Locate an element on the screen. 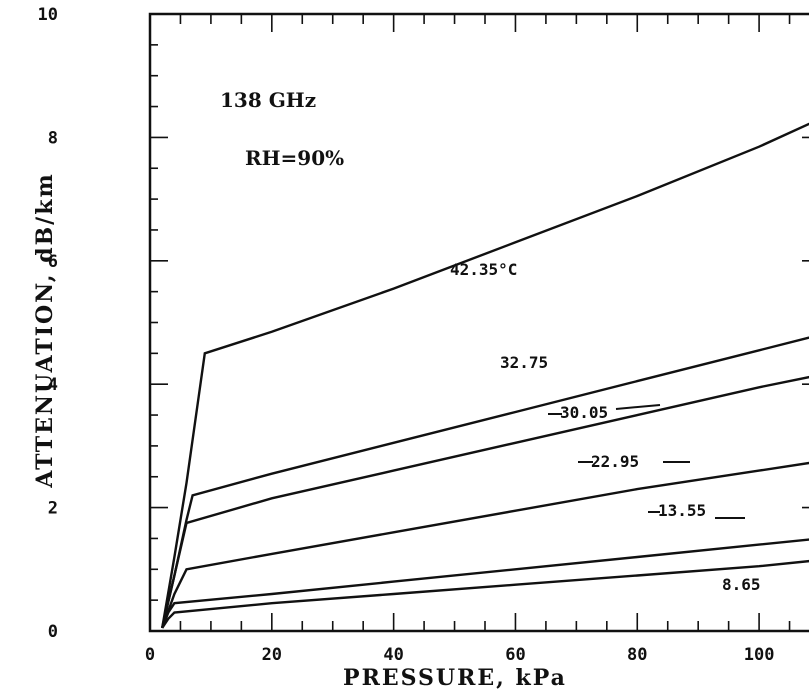 The height and width of the screenshot is (693, 809). curve-label-42: 42.35°C is located at coordinates (483, 269).